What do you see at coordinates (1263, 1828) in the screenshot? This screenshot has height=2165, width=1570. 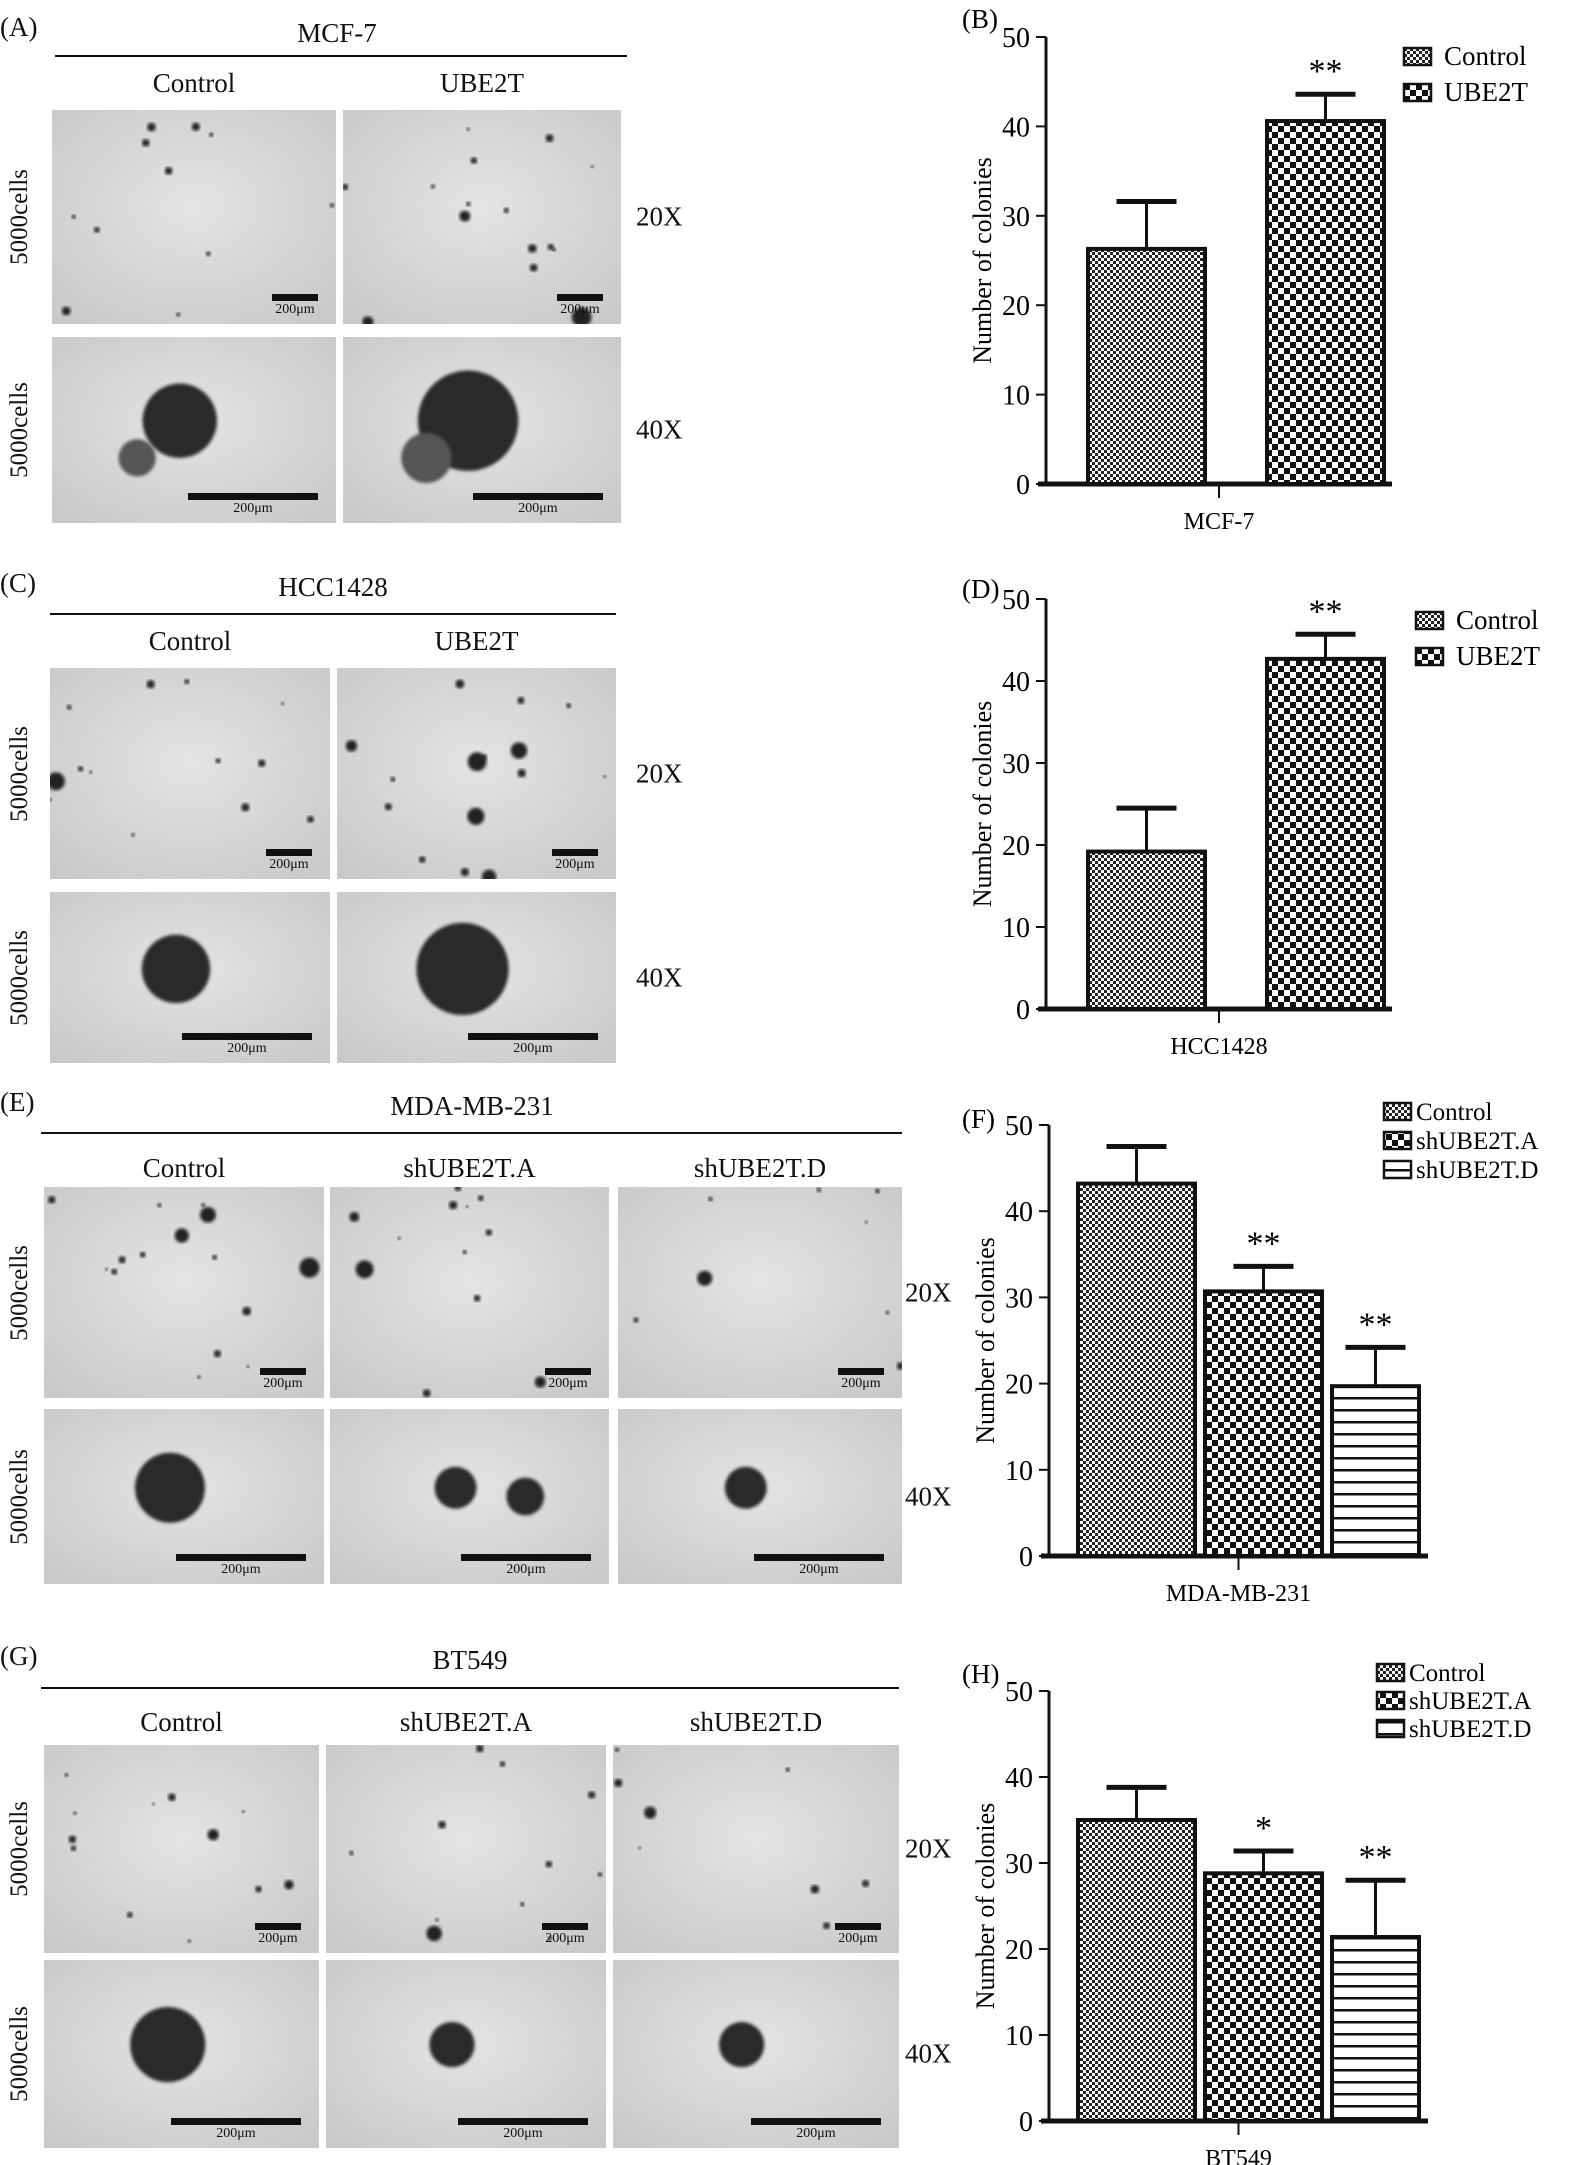 I see `significance-marker: *` at bounding box center [1263, 1828].